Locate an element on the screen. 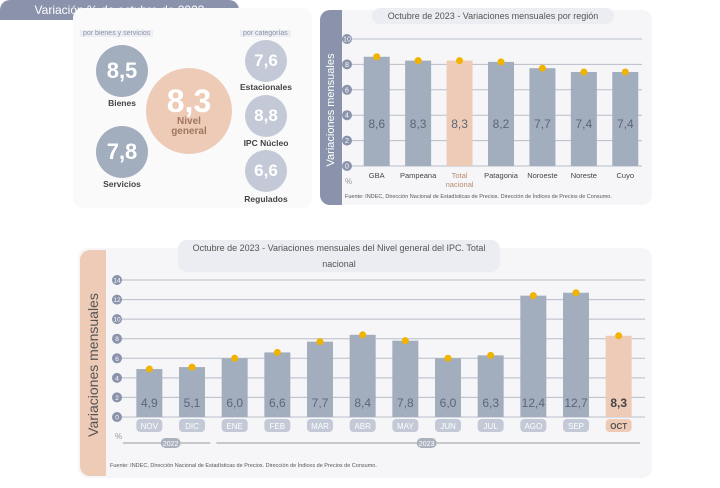 The height and width of the screenshot is (488, 720). y-tick-label: 8 is located at coordinates (117, 339).